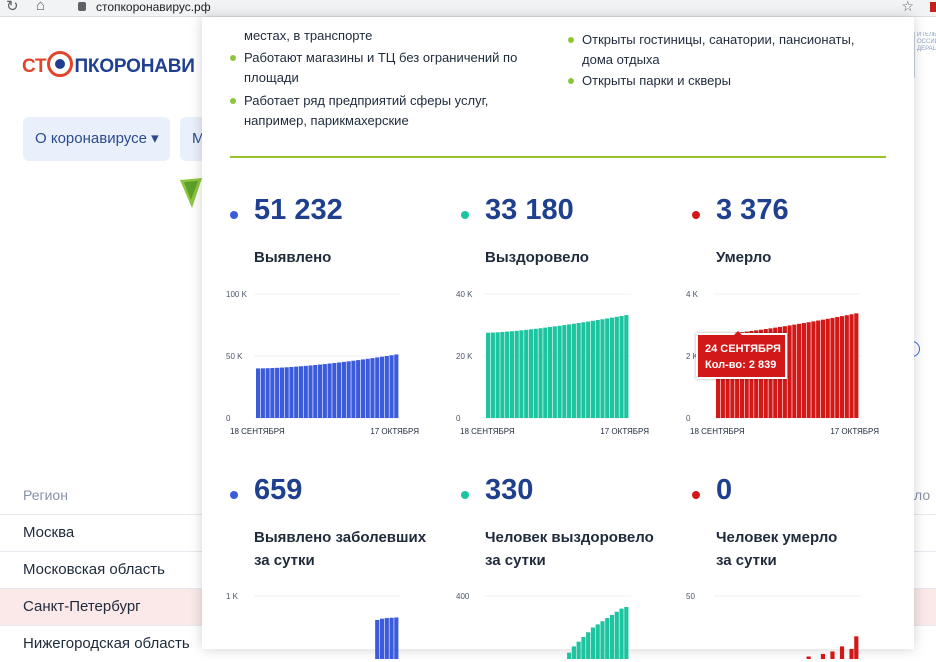 The width and height of the screenshot is (936, 662). What do you see at coordinates (308, 35) in the screenshot?
I see `measure-item: местах, в транспорте` at bounding box center [308, 35].